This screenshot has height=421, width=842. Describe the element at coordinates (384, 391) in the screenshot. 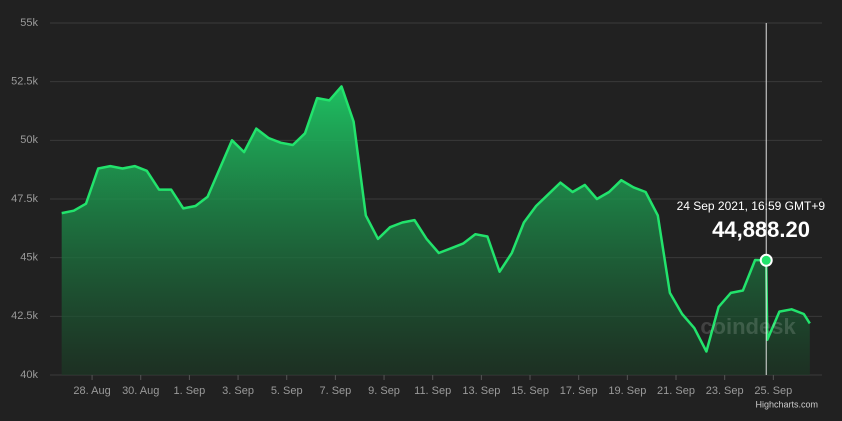

I see `x-tick-label: 9. Sep` at that location.